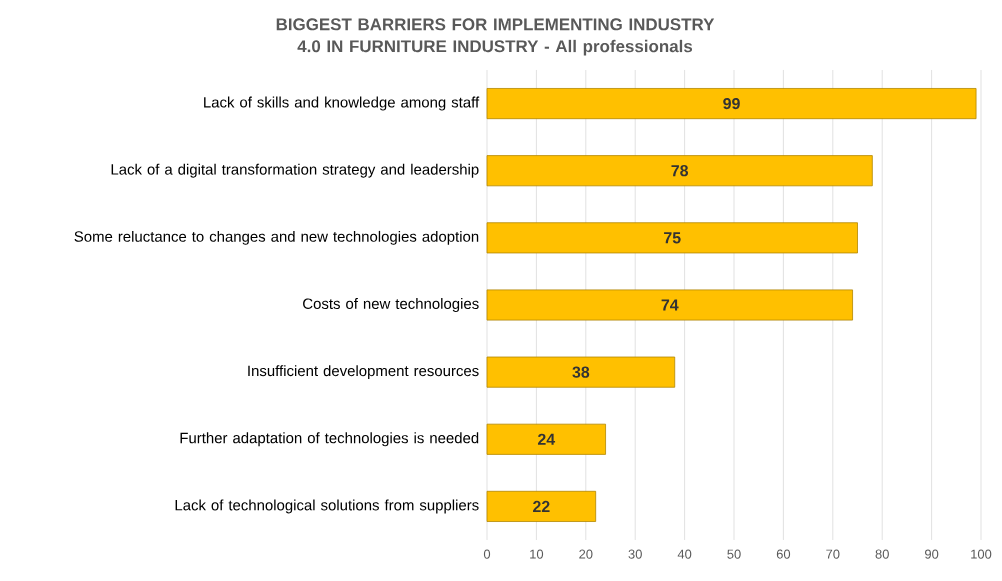 The width and height of the screenshot is (1002, 581). What do you see at coordinates (635, 554) in the screenshot?
I see `x-tick-label: 30` at bounding box center [635, 554].